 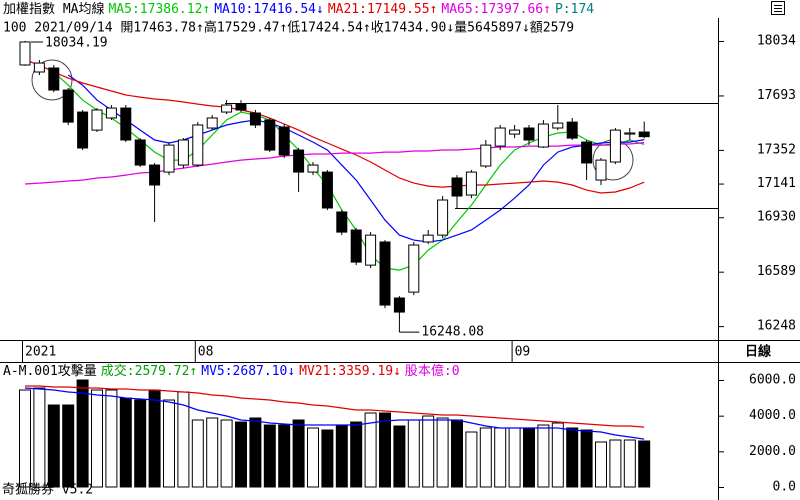 I want to click on y-tick-label: 6000.0, so click(x=772, y=380).